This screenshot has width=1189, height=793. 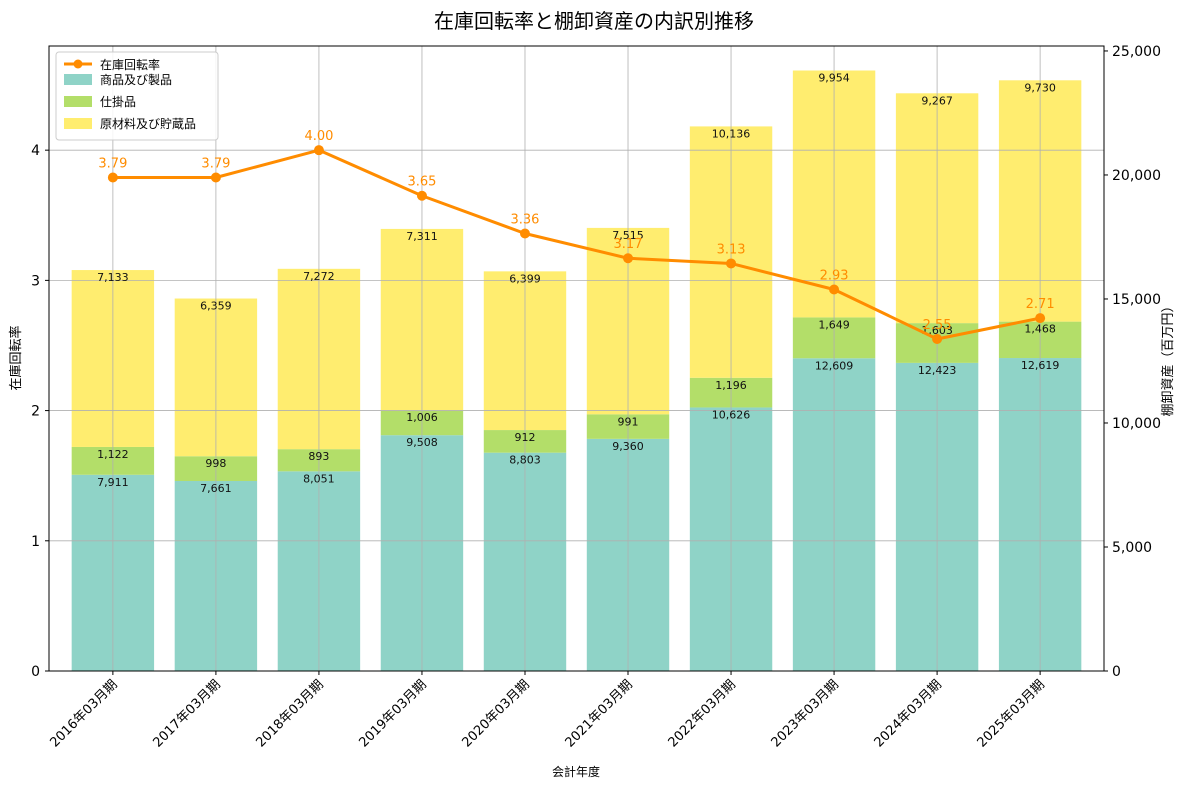 What do you see at coordinates (130, 64) in the screenshot?
I see `legend-label: 在庫回転率` at bounding box center [130, 64].